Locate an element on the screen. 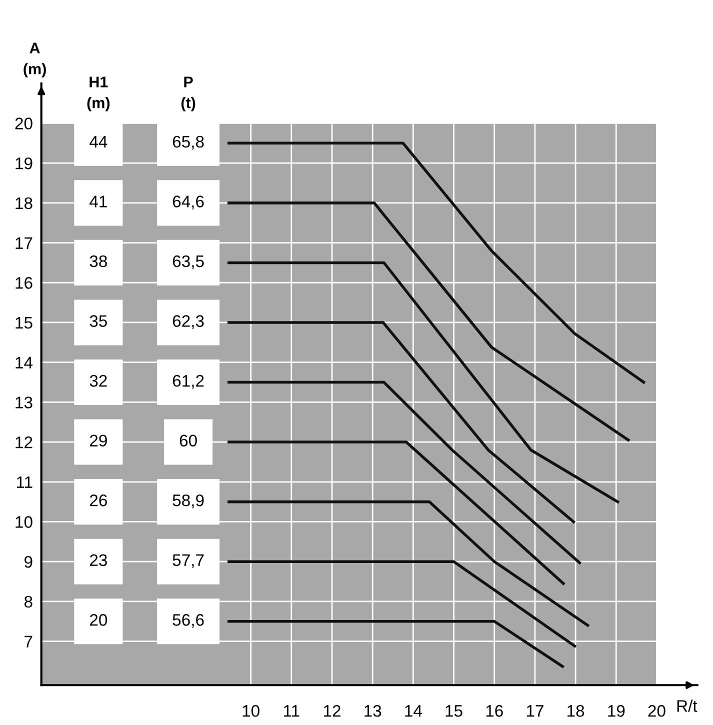 The width and height of the screenshot is (713, 725). y-tick-label: 19 is located at coordinates (24, 163).